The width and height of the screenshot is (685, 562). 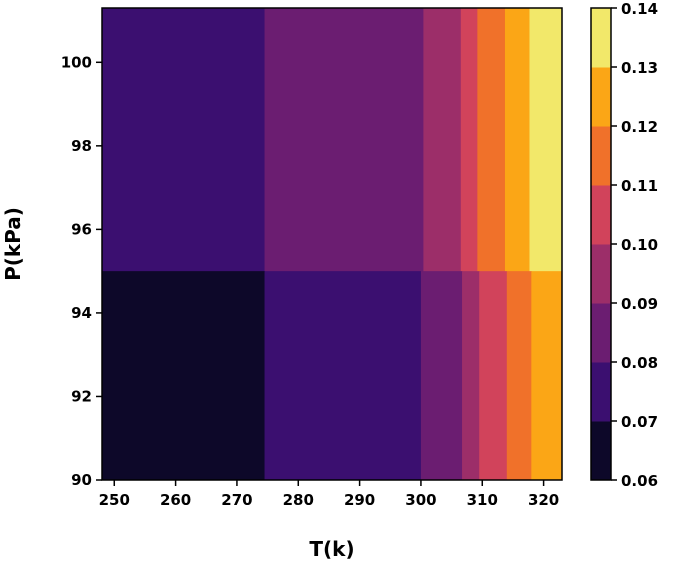 I want to click on x-tick-label: 280, so click(x=298, y=500).